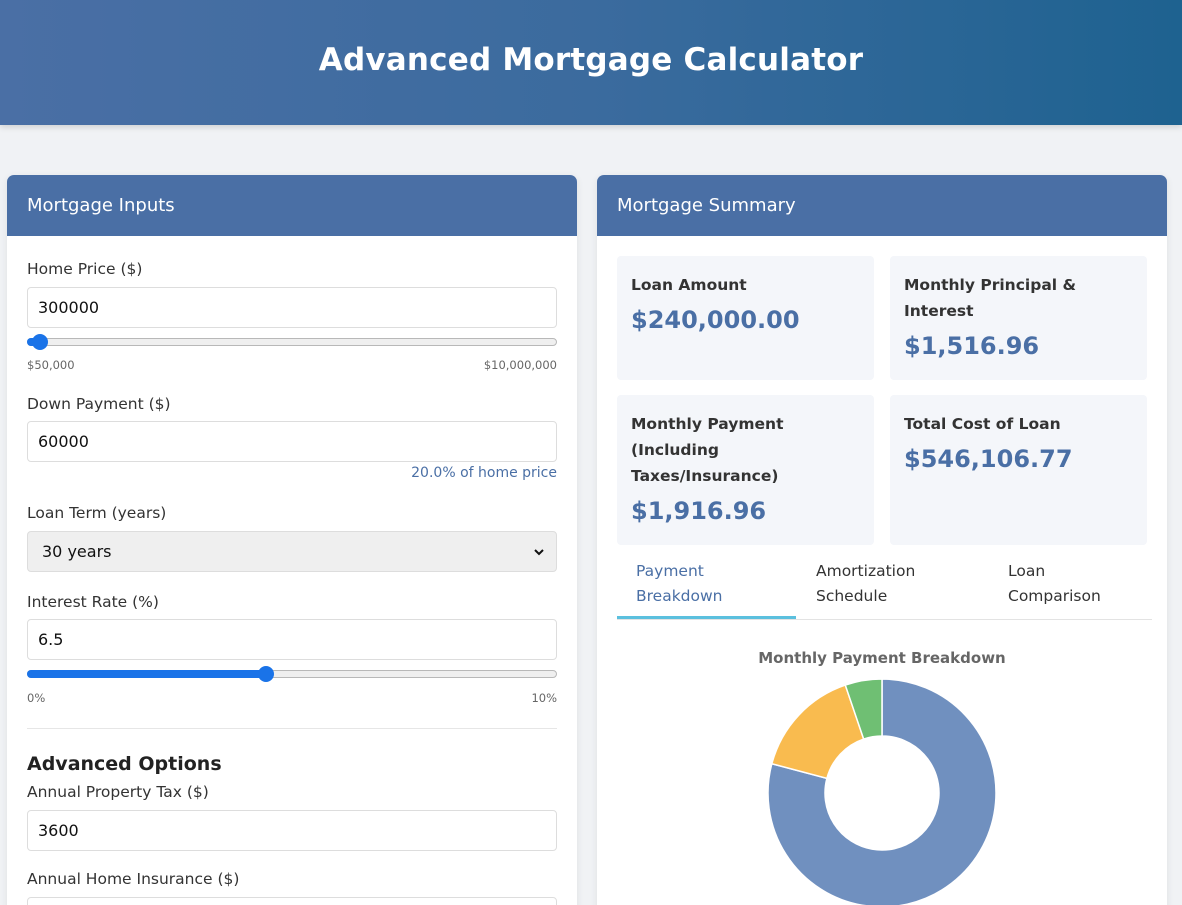 This screenshot has width=1182, height=905. I want to click on home-price-slider-track, so click(292, 342).